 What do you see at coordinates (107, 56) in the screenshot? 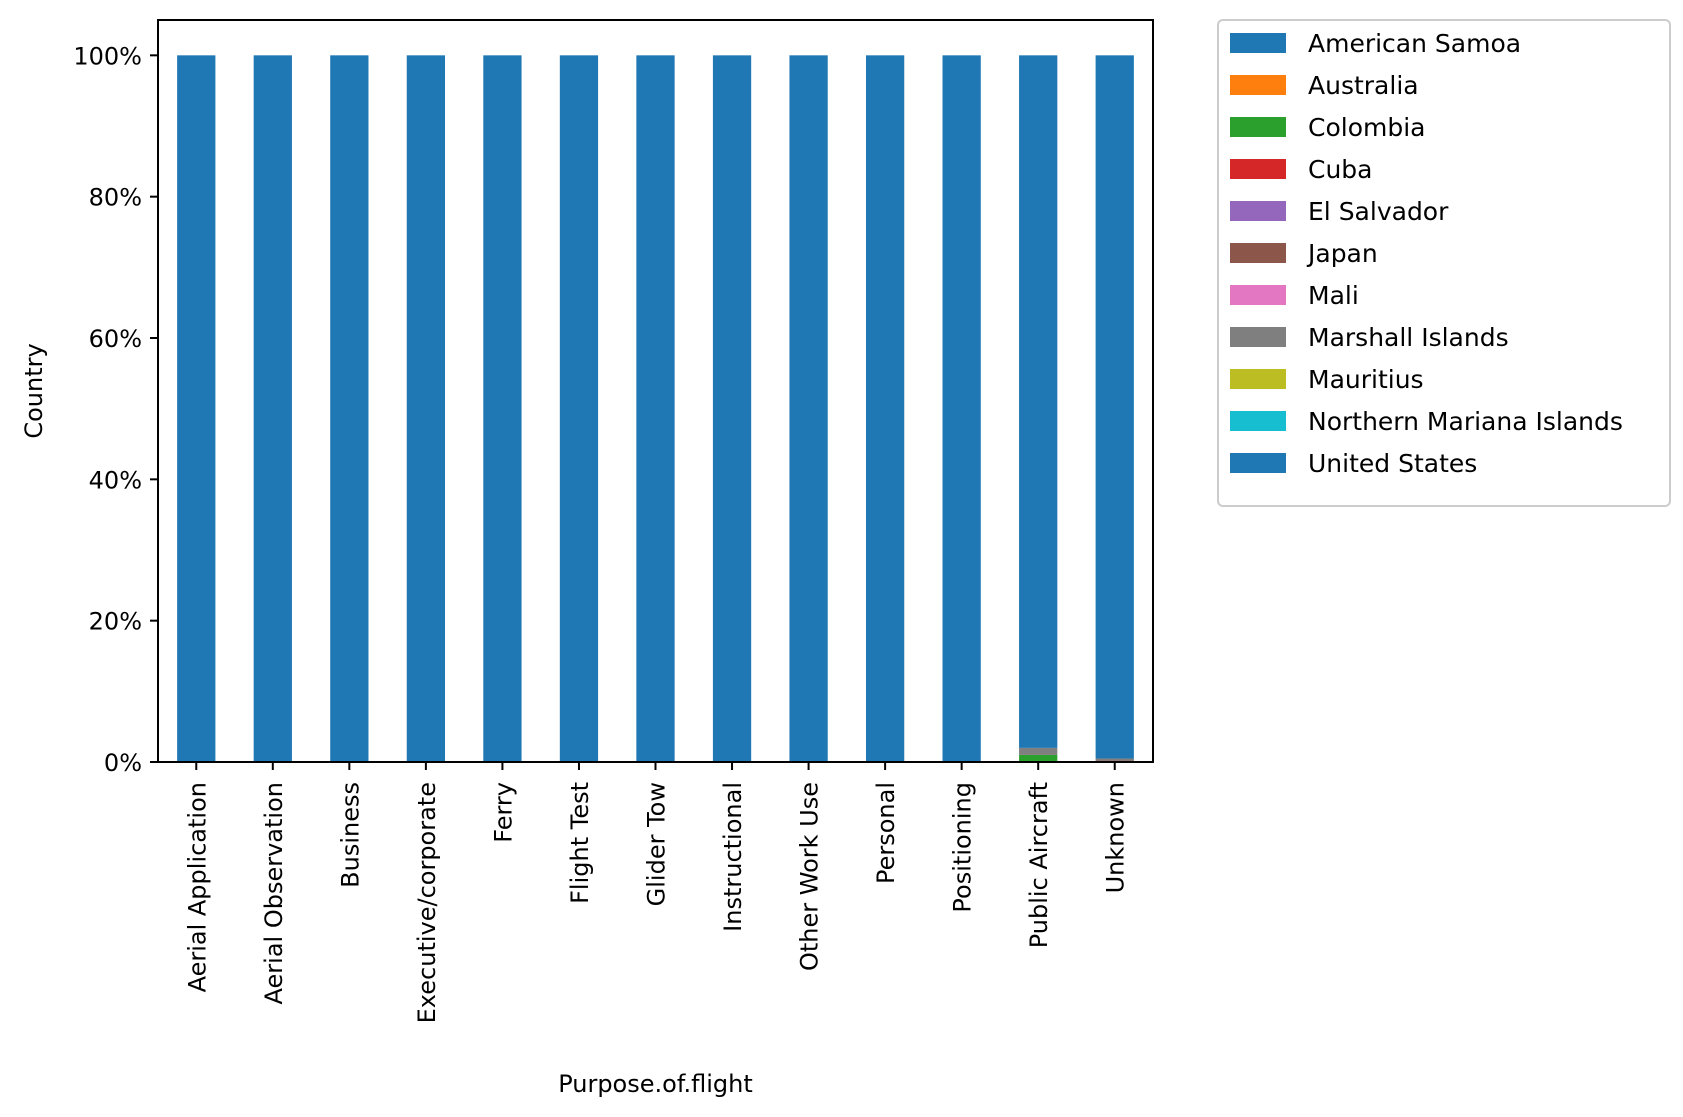
I see `y-tick-label: 100%` at bounding box center [107, 56].